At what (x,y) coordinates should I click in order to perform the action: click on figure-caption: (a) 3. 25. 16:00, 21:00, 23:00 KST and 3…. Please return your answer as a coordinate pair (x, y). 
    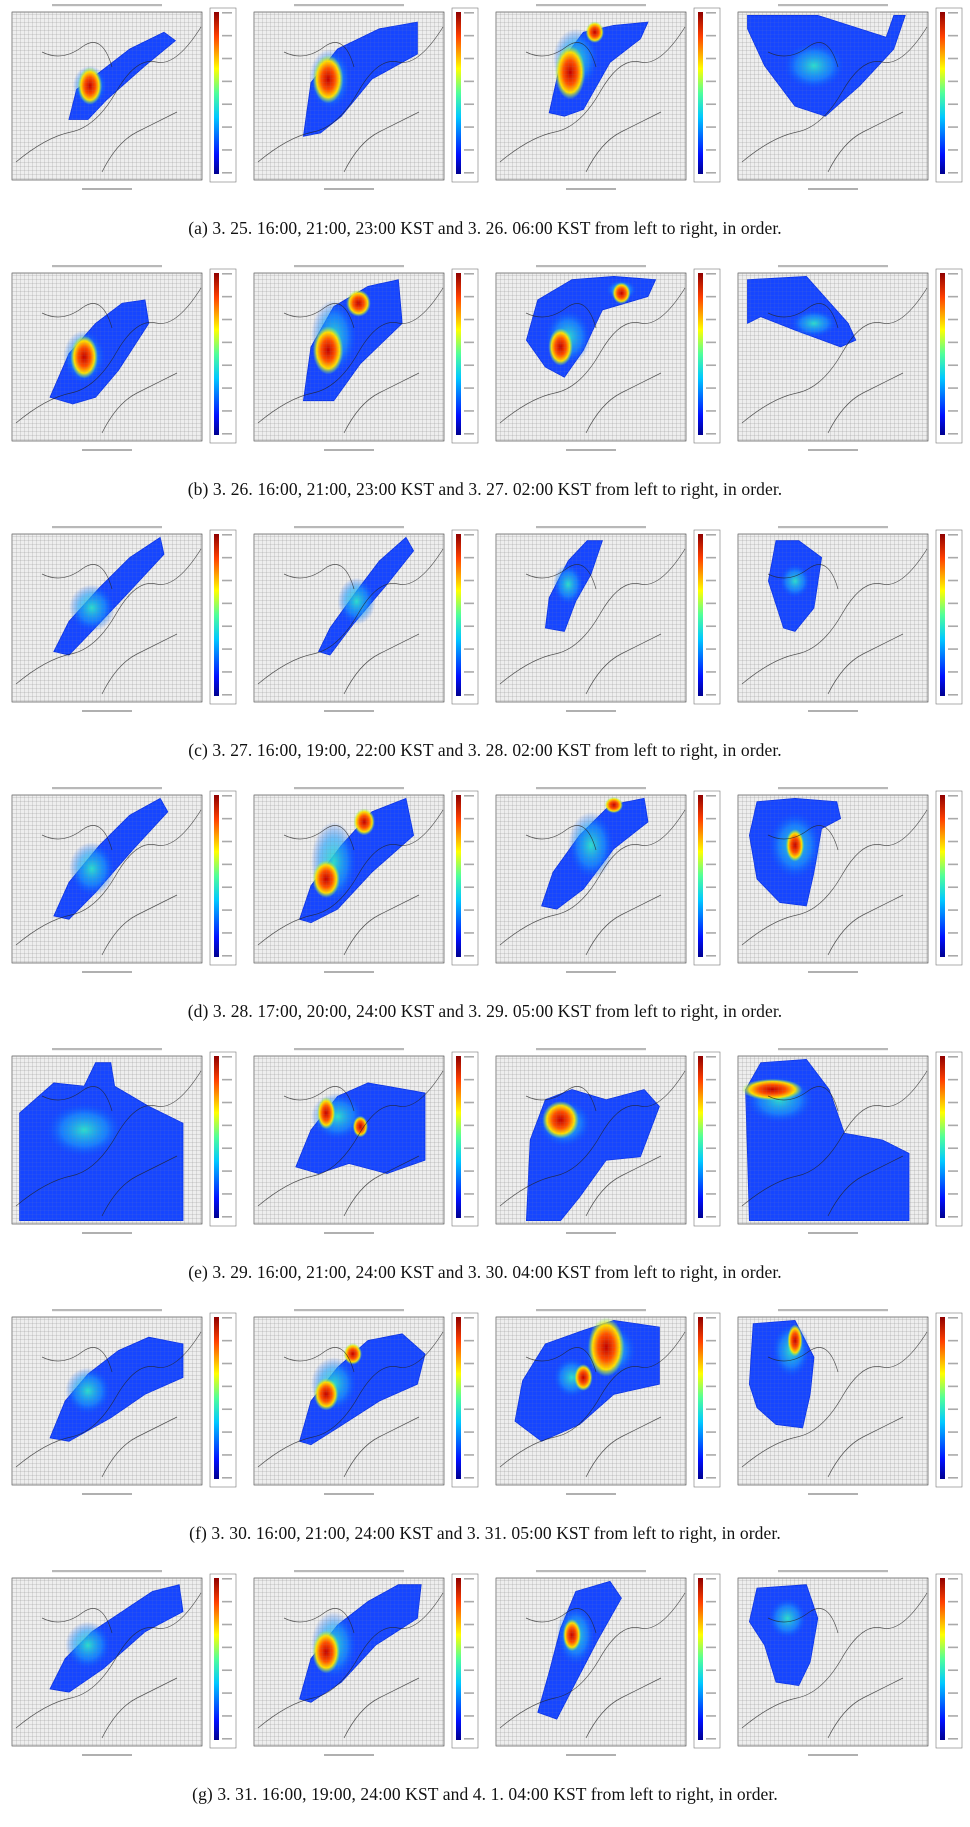
    Looking at the image, I should click on (485, 228).